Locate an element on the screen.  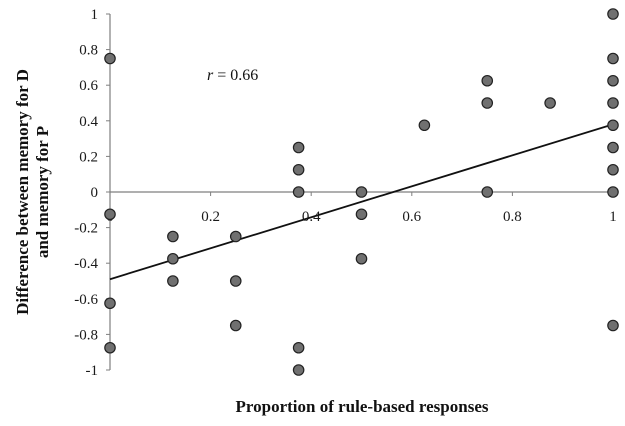
y-tick-labels: 1 0.8 0.6 0.4 0.2 0 -0.2 -0.4 -0.6 -0.8 -1 is located at coordinates (92, 193).